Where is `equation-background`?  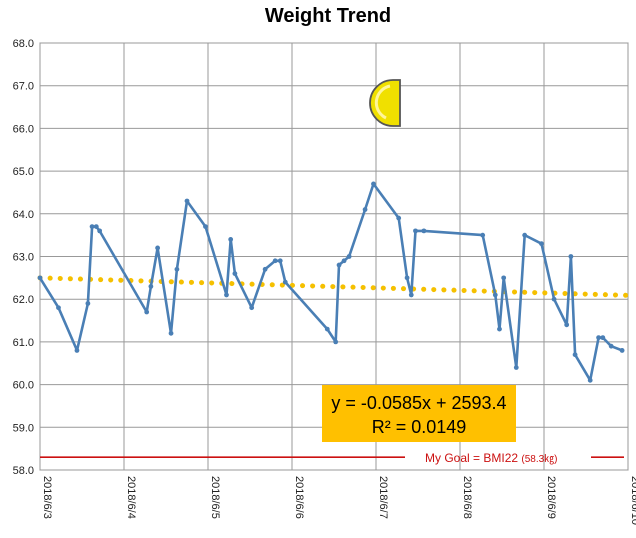
equation-background is located at coordinates (419, 413).